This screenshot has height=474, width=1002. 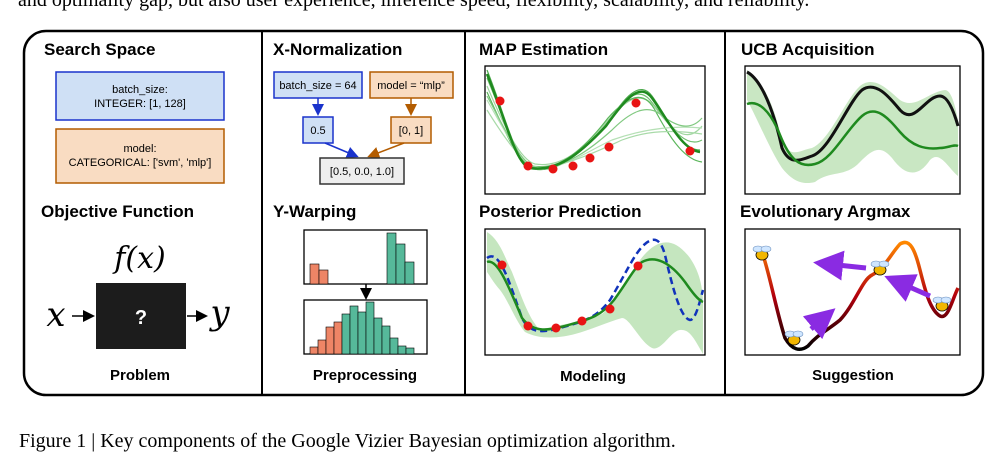 I want to click on evolutionary-argmax-title: Evolutionary Argmax, so click(x=825, y=211).